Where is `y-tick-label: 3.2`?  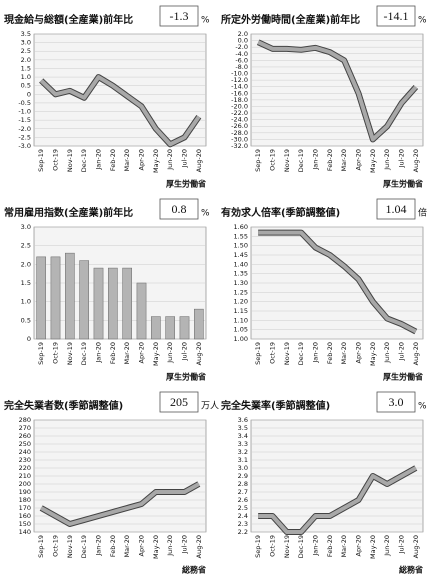
y-tick-label: 3.2 is located at coordinates (243, 452).